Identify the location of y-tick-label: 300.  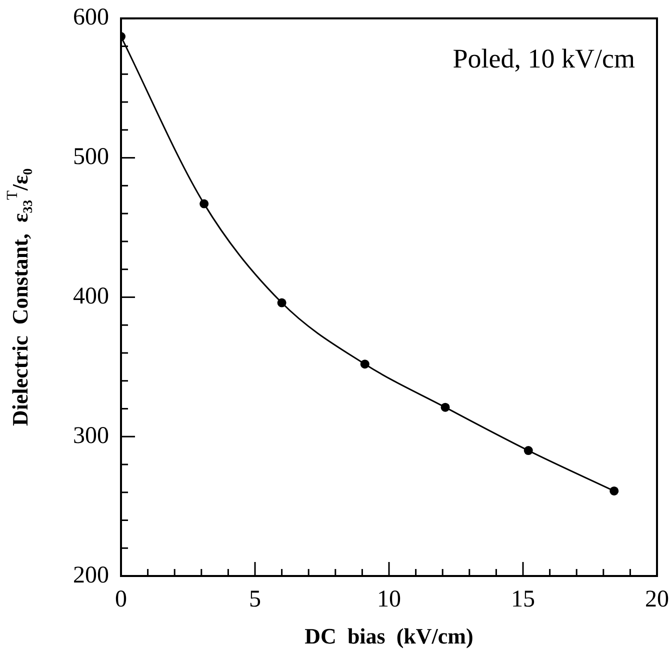
(91, 435).